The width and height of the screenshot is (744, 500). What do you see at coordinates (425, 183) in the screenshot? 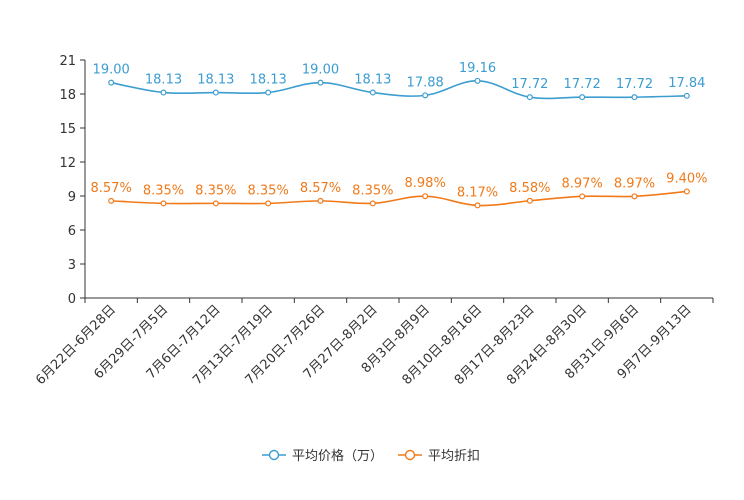
I see `series-1-data-label: 8.98%` at bounding box center [425, 183].